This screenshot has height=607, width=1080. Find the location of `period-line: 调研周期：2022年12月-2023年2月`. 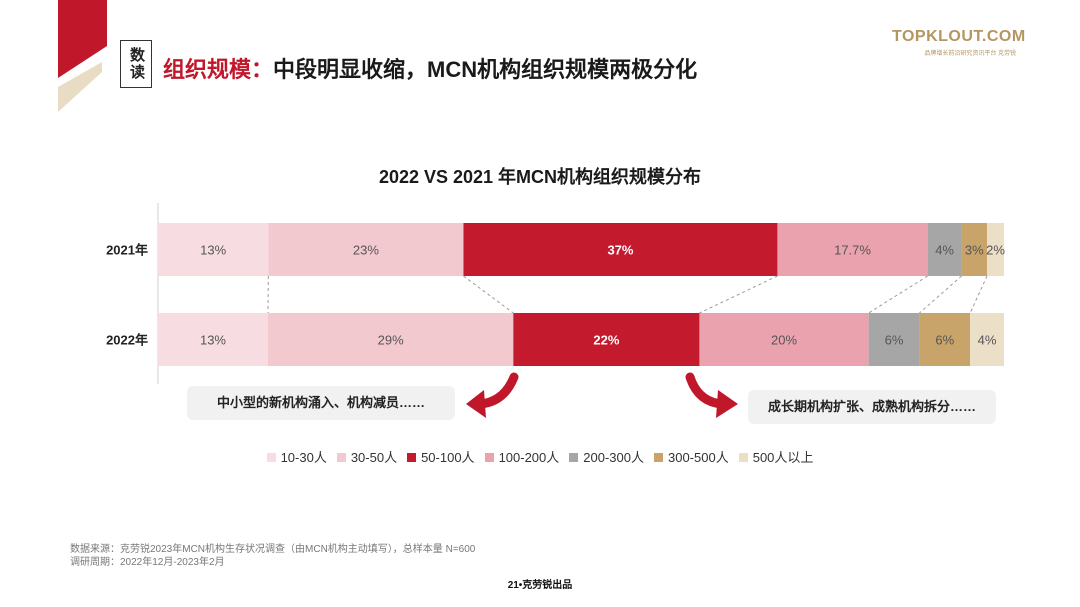

period-line: 调研周期：2022年12月-2023年2月 is located at coordinates (147, 562).